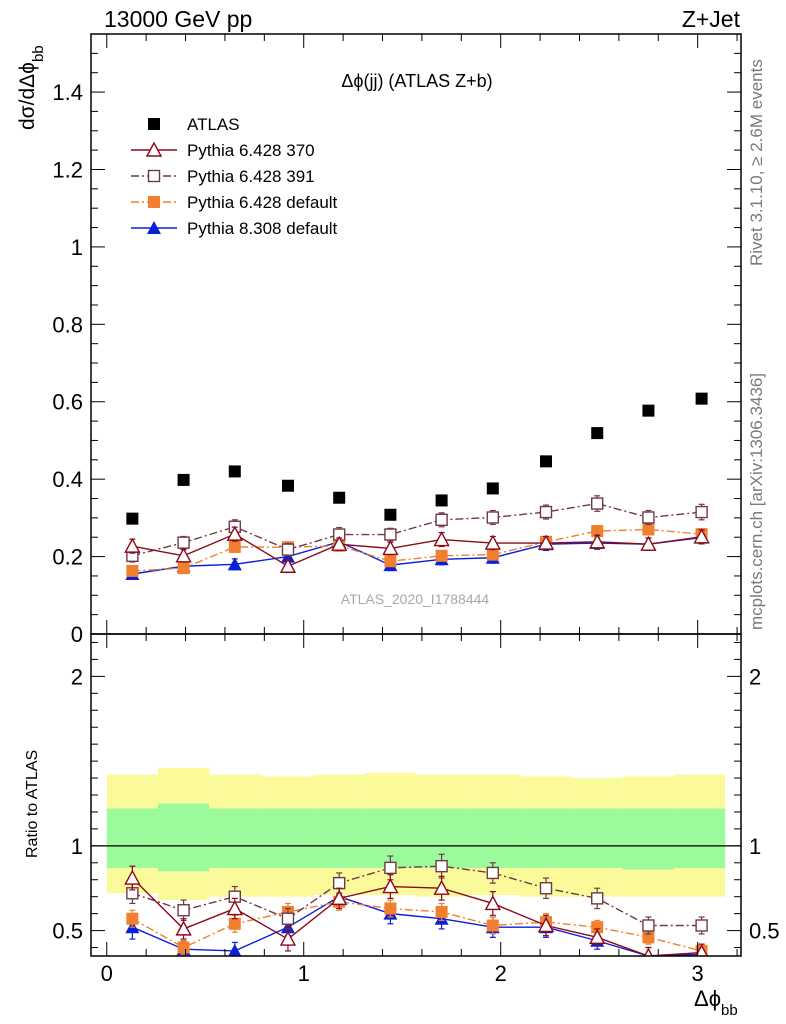 This screenshot has width=786, height=1024. Describe the element at coordinates (67, 402) in the screenshot. I see `y-tick-label: 0.6` at that location.